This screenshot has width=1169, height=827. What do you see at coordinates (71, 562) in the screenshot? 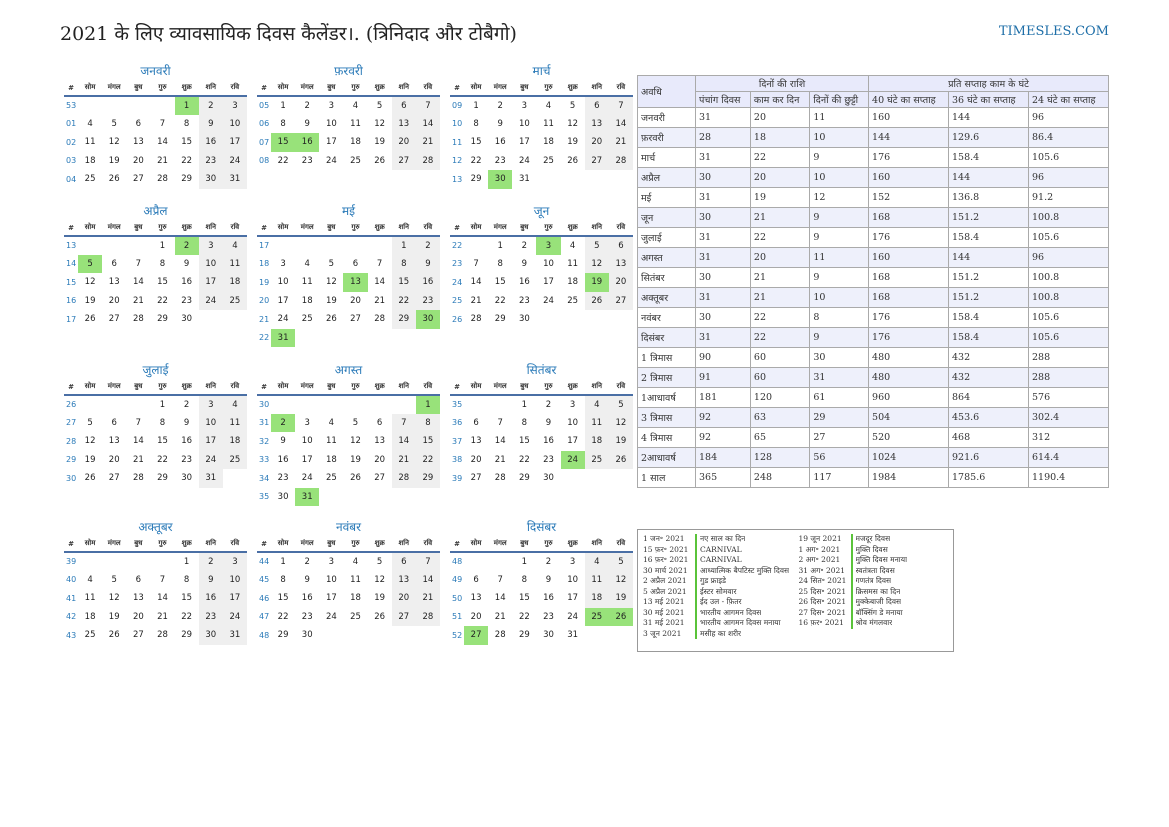
I see `week-number: 39` at bounding box center [71, 562].